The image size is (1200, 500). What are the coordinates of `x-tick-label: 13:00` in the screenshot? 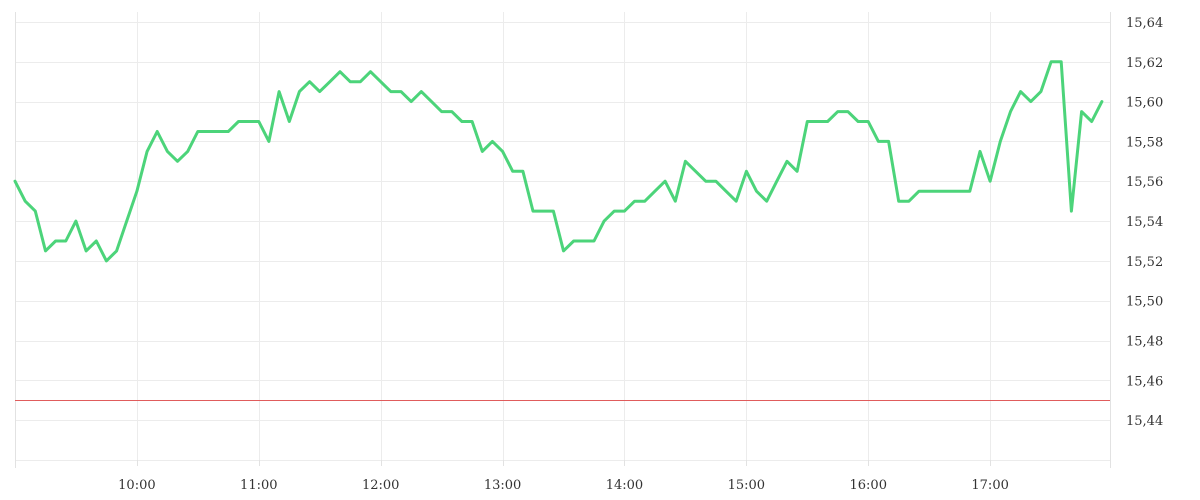 It's located at (502, 485).